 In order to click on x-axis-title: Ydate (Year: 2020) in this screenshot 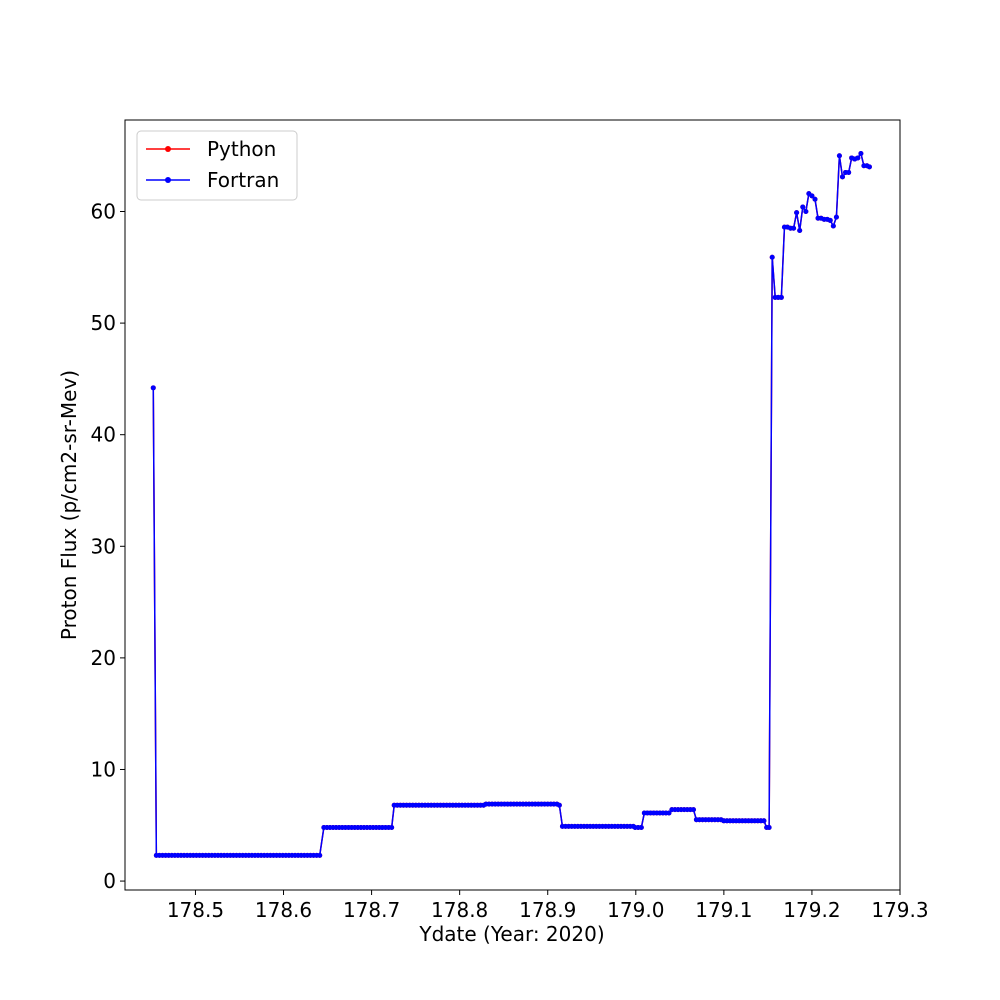, I will do `click(511, 934)`.